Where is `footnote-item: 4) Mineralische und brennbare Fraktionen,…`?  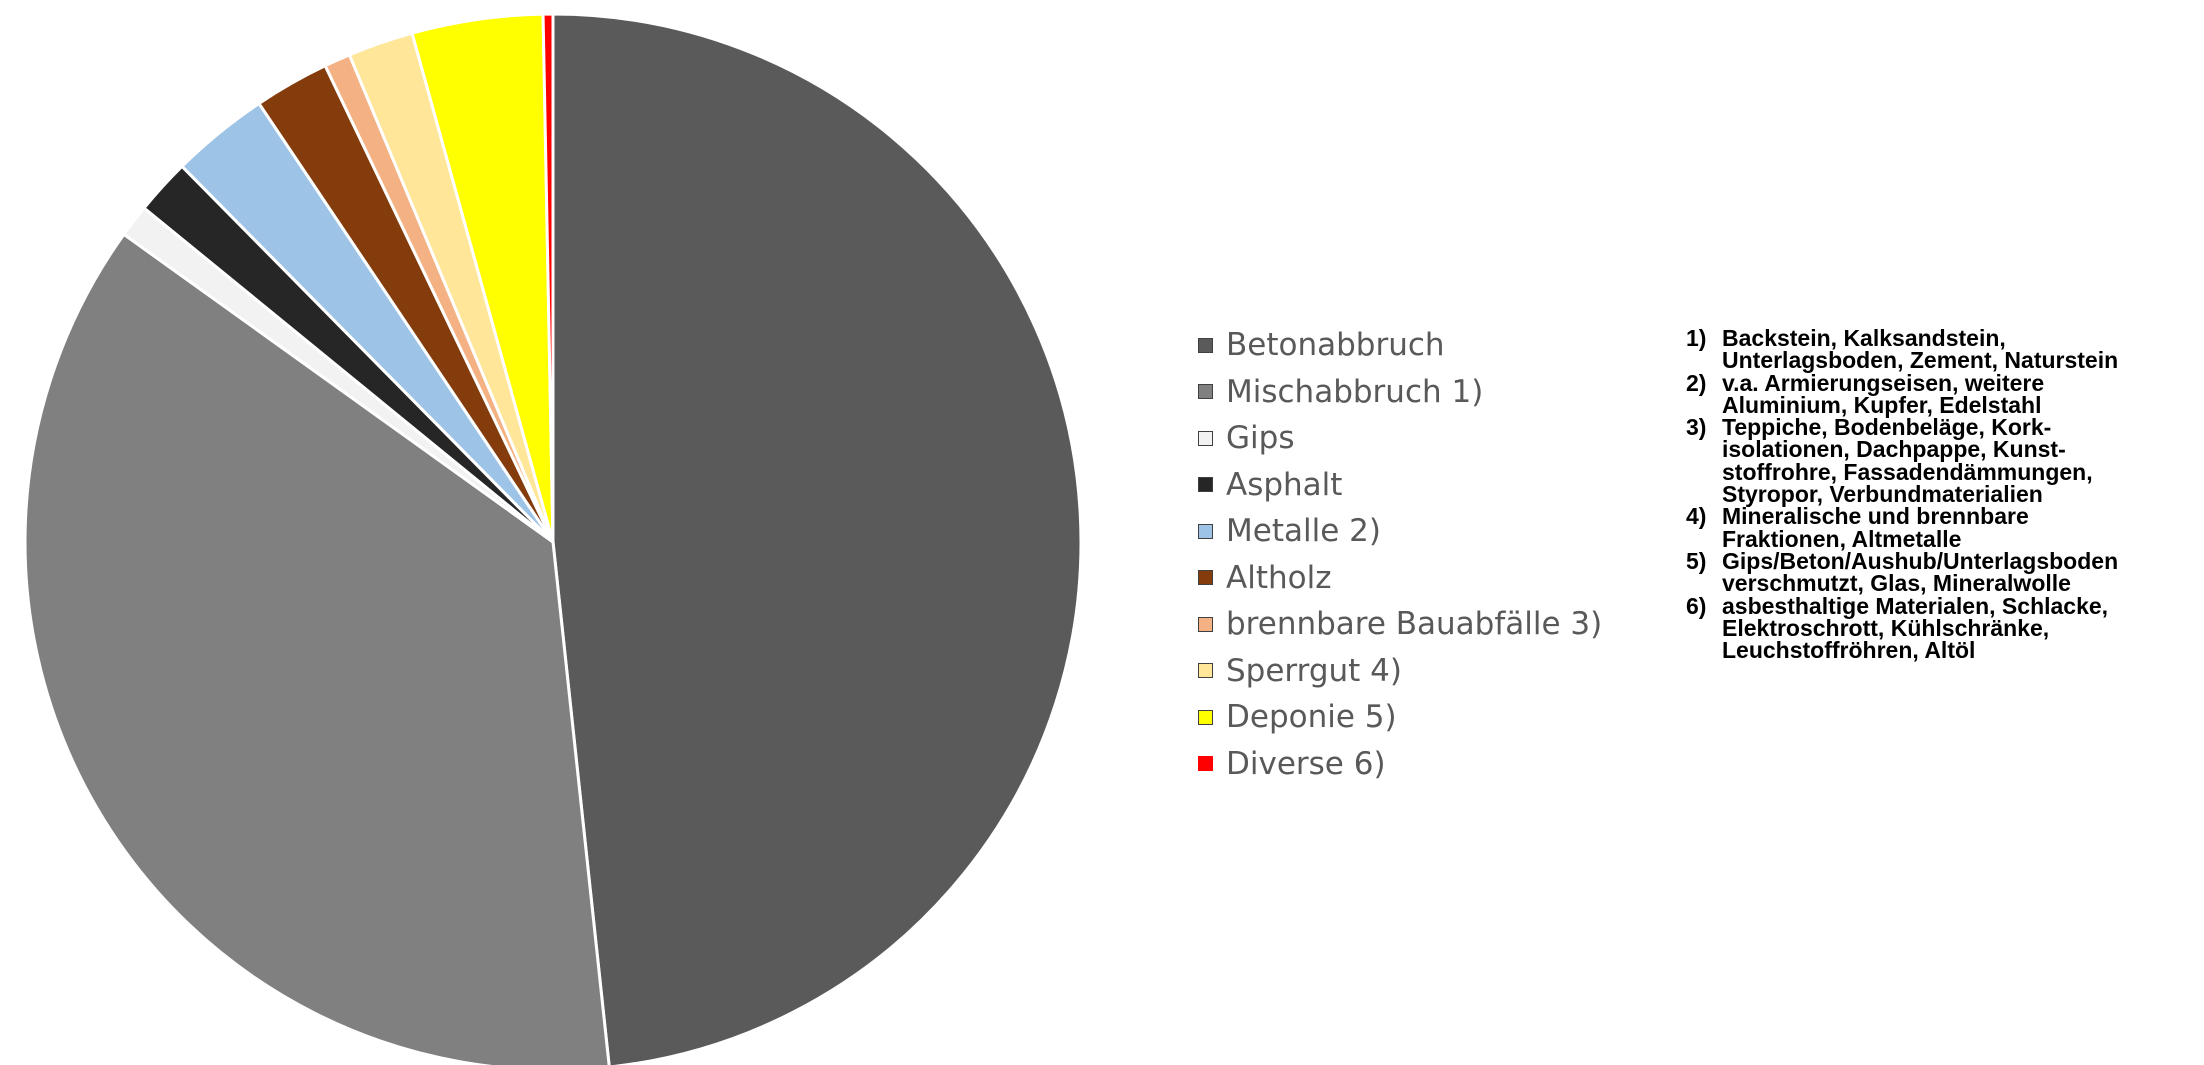 footnote-item: 4) Mineralische und brennbare Fraktionen,… is located at coordinates (1902, 527).